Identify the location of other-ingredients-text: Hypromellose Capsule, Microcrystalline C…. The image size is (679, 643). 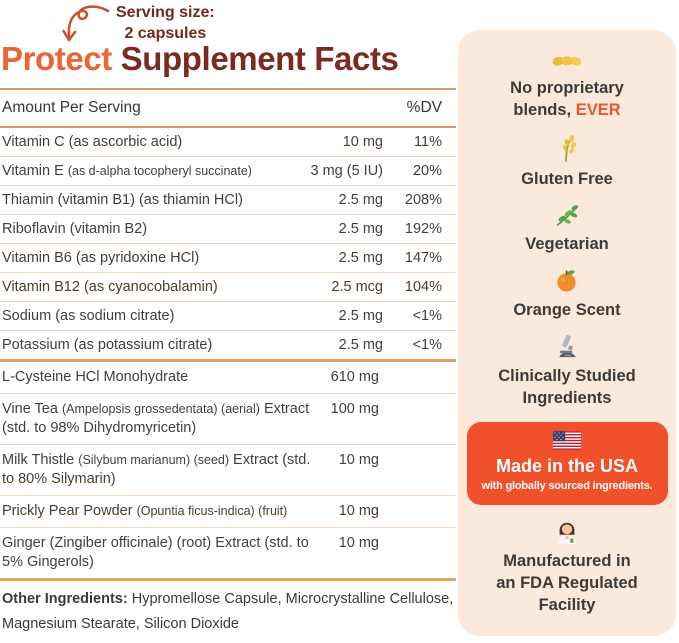
(228, 611).